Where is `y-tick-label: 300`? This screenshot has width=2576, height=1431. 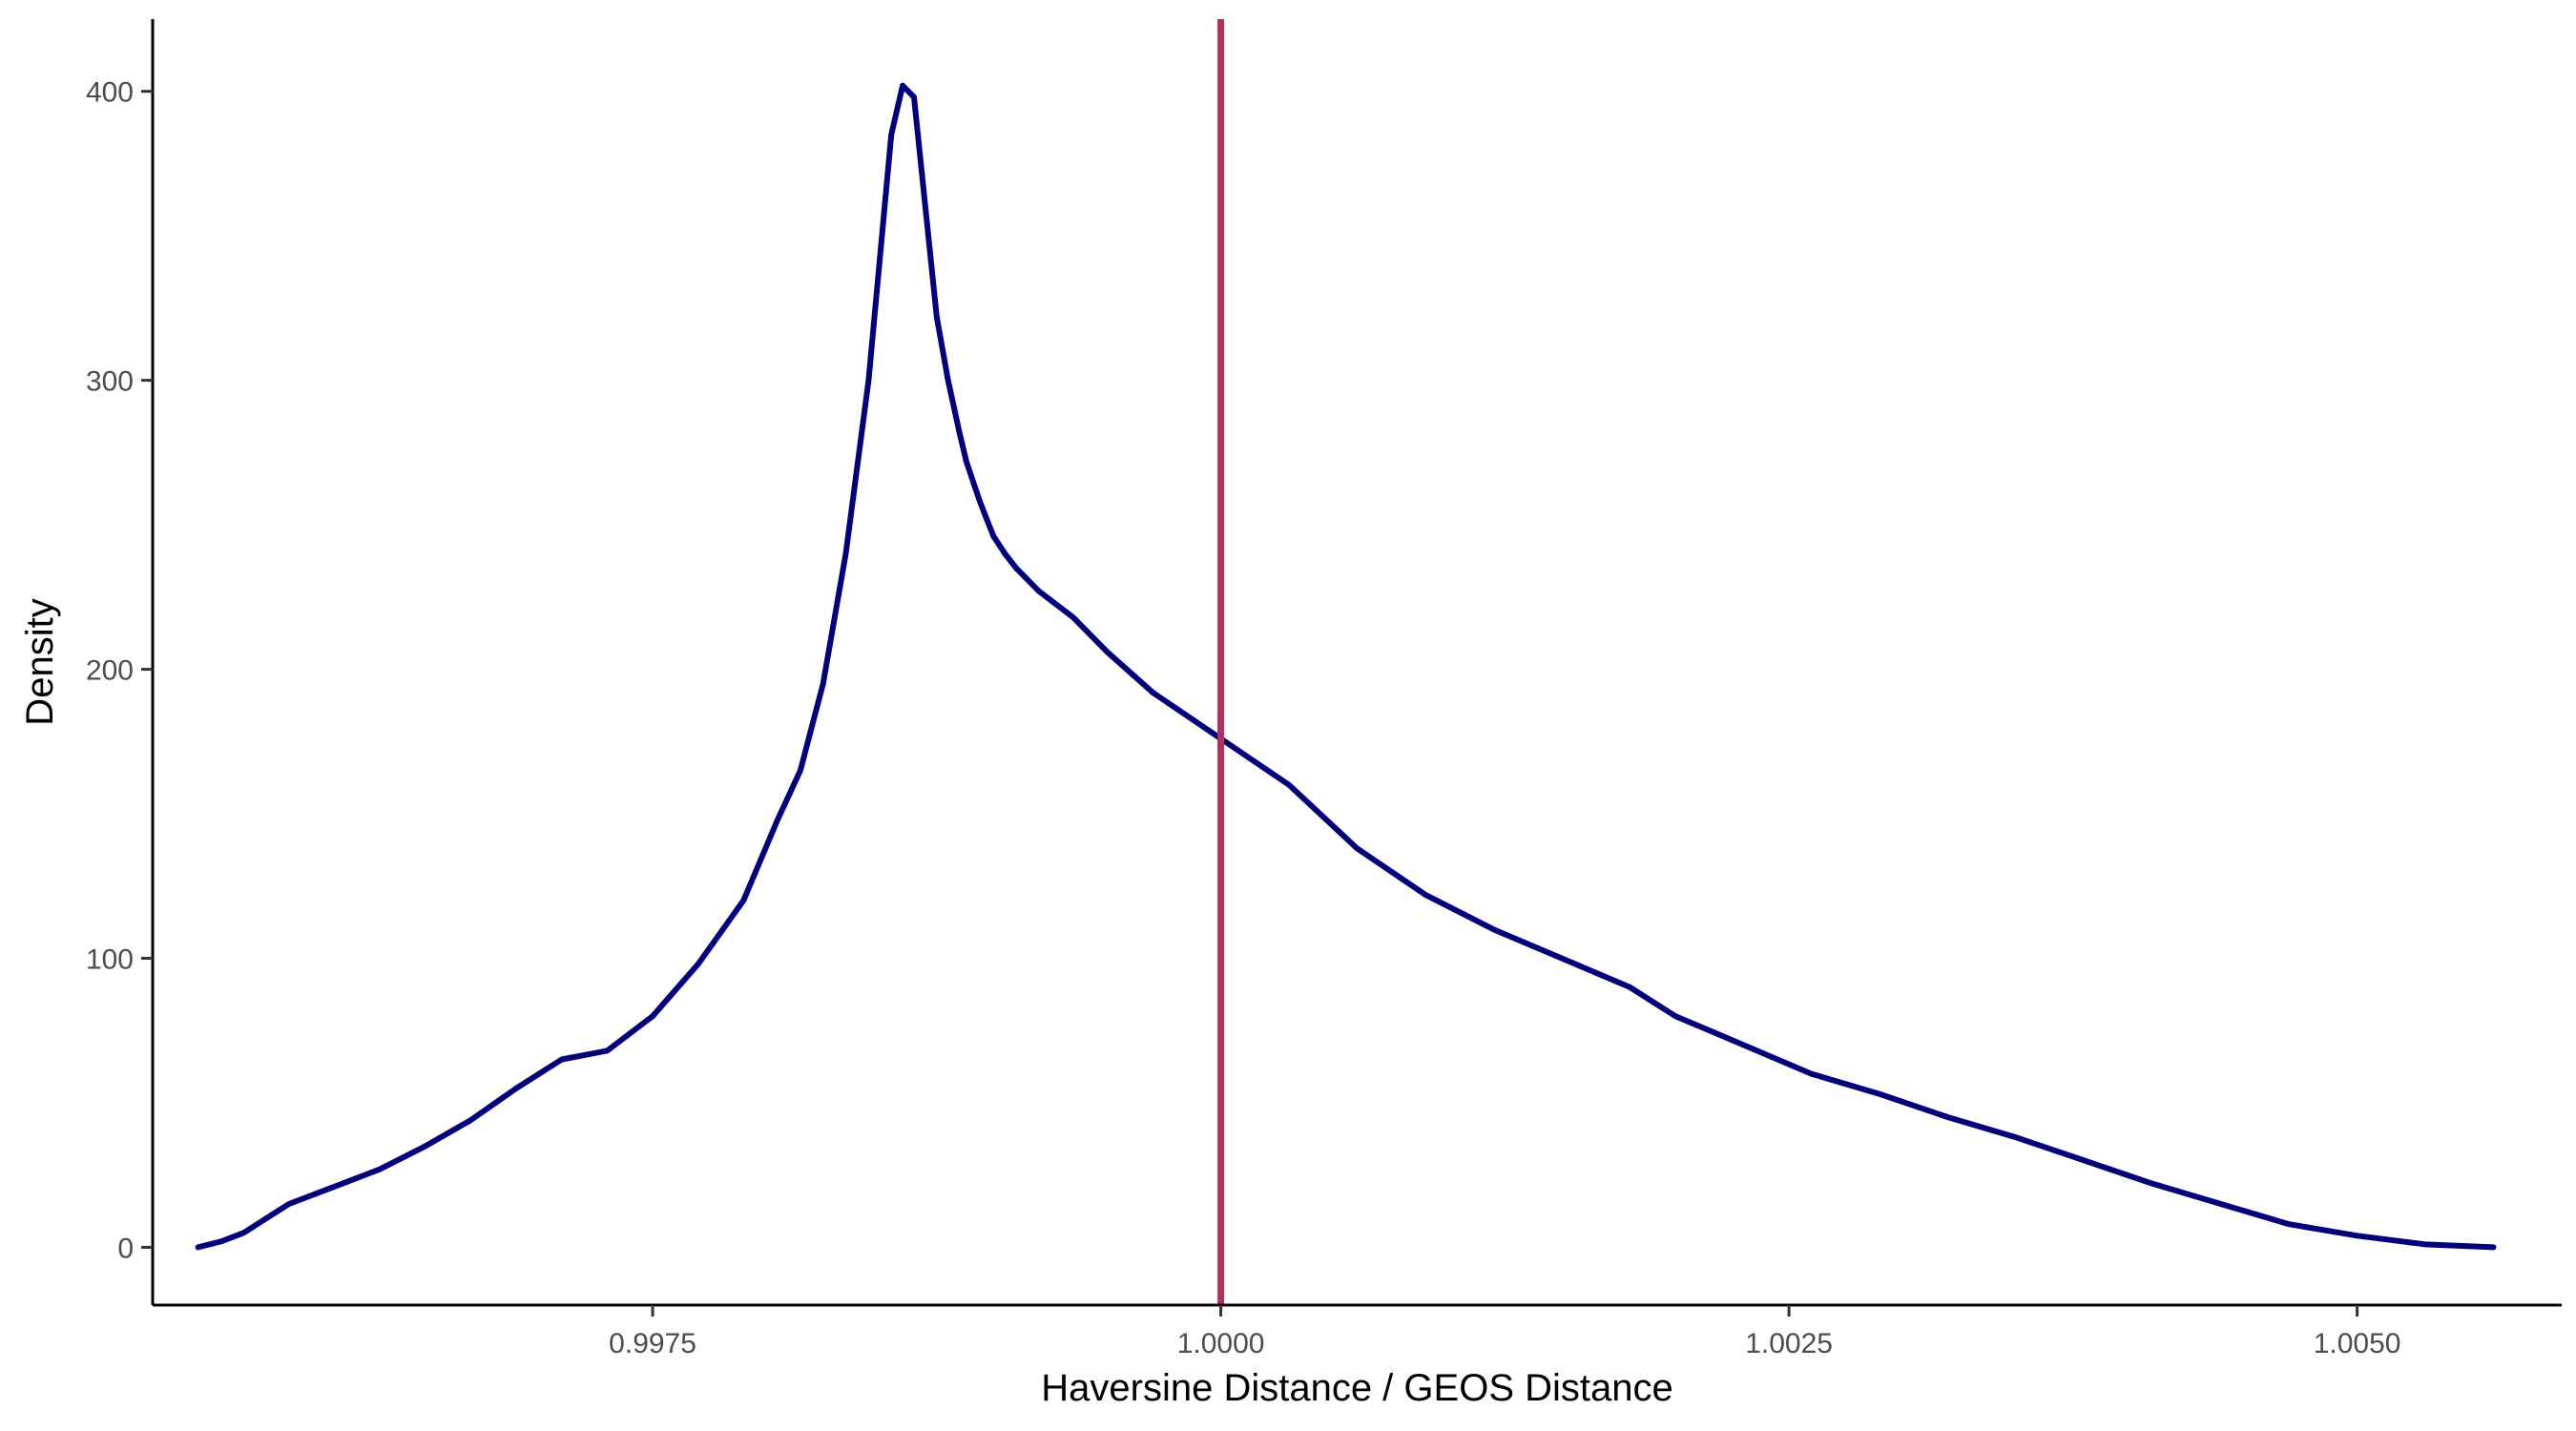 y-tick-label: 300 is located at coordinates (110, 382).